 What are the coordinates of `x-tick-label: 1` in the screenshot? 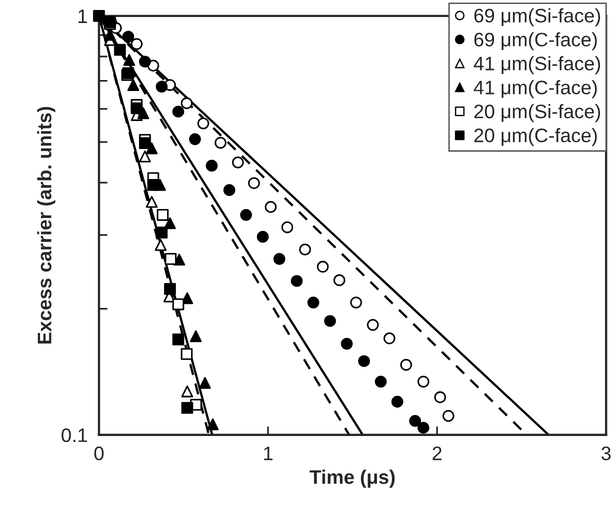 It's located at (268, 453).